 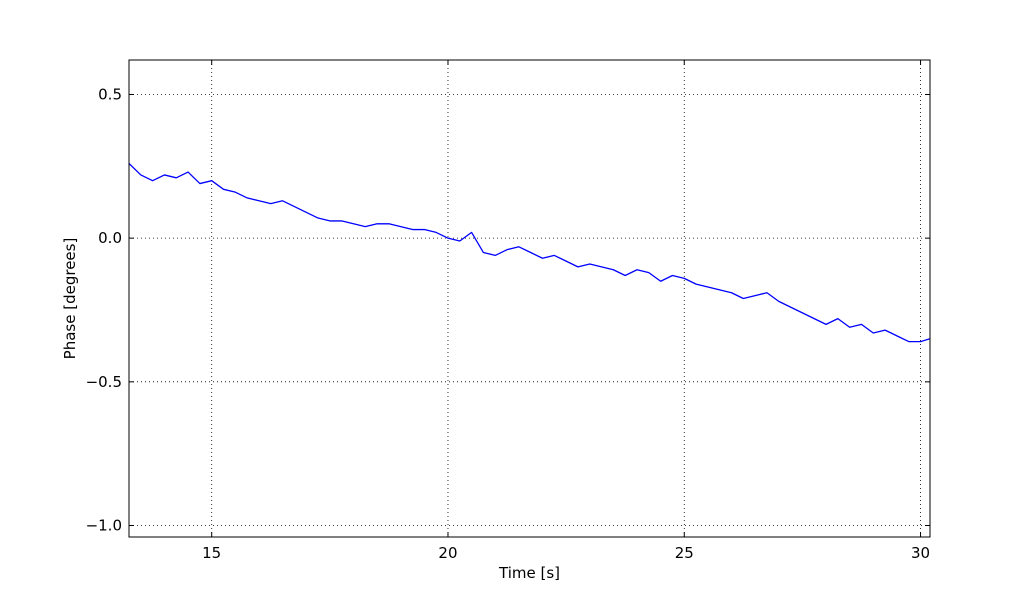 I want to click on y-tick-label: 0.5, so click(x=110, y=94).